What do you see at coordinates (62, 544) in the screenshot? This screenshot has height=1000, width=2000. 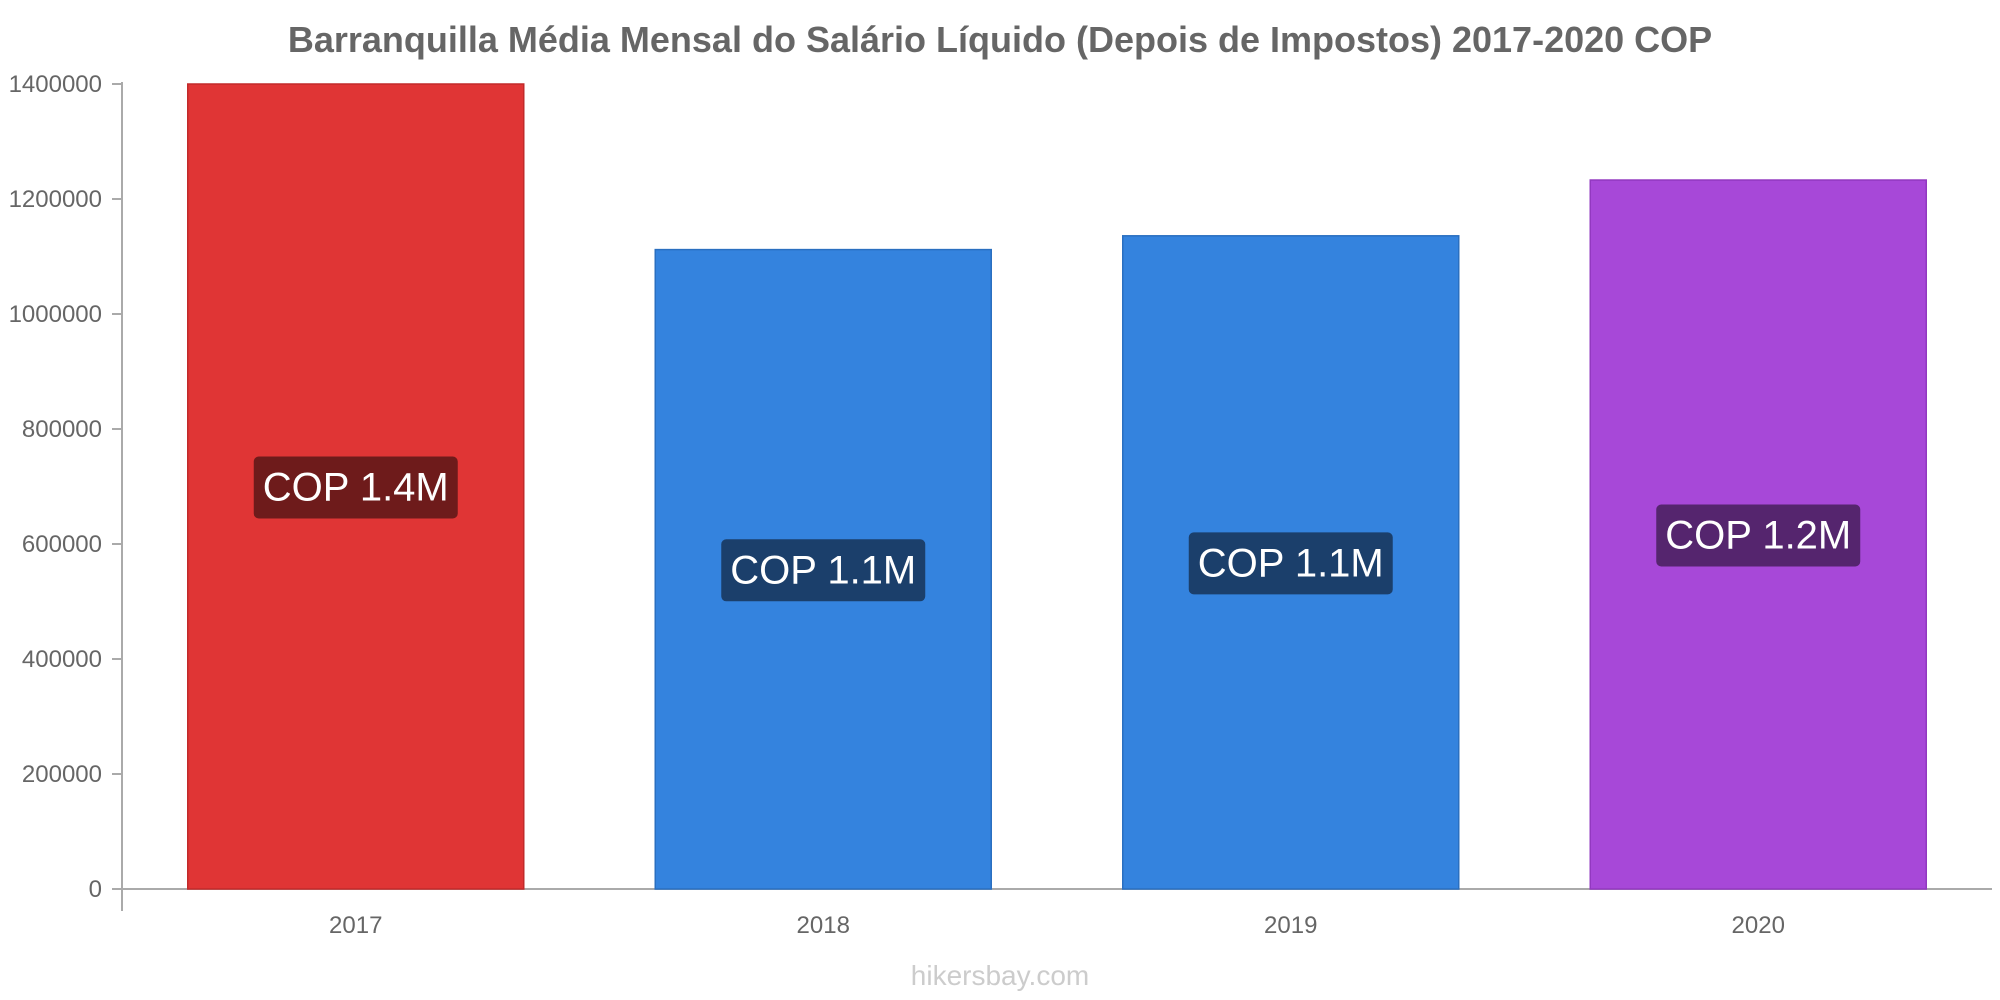 I see `y-tick-label: 600000` at bounding box center [62, 544].